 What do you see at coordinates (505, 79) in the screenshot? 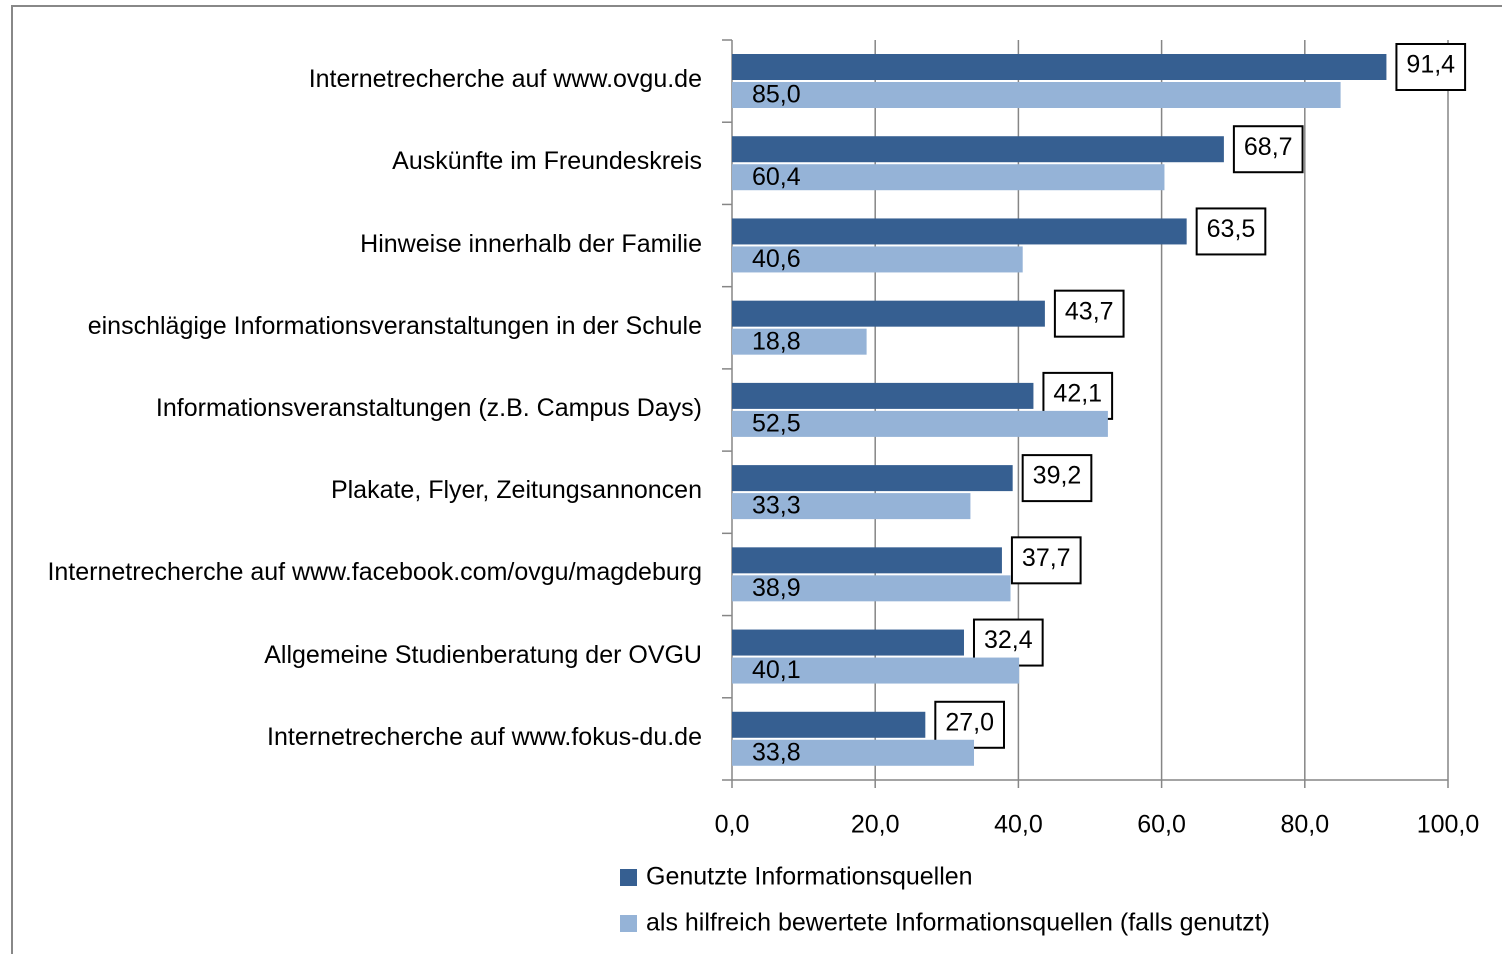
I see `category-label: Internetrecherche auf www.ovgu.de` at bounding box center [505, 79].